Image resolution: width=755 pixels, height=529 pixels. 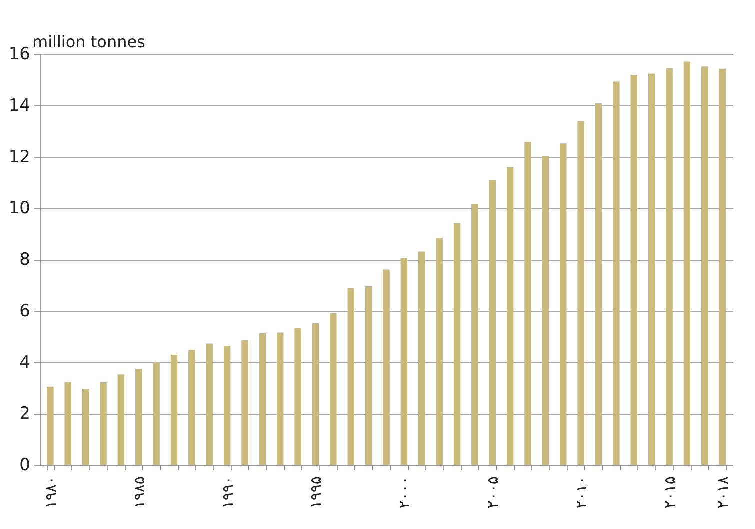 What do you see at coordinates (89, 42) in the screenshot?
I see `y-axis-title: million tonnes` at bounding box center [89, 42].